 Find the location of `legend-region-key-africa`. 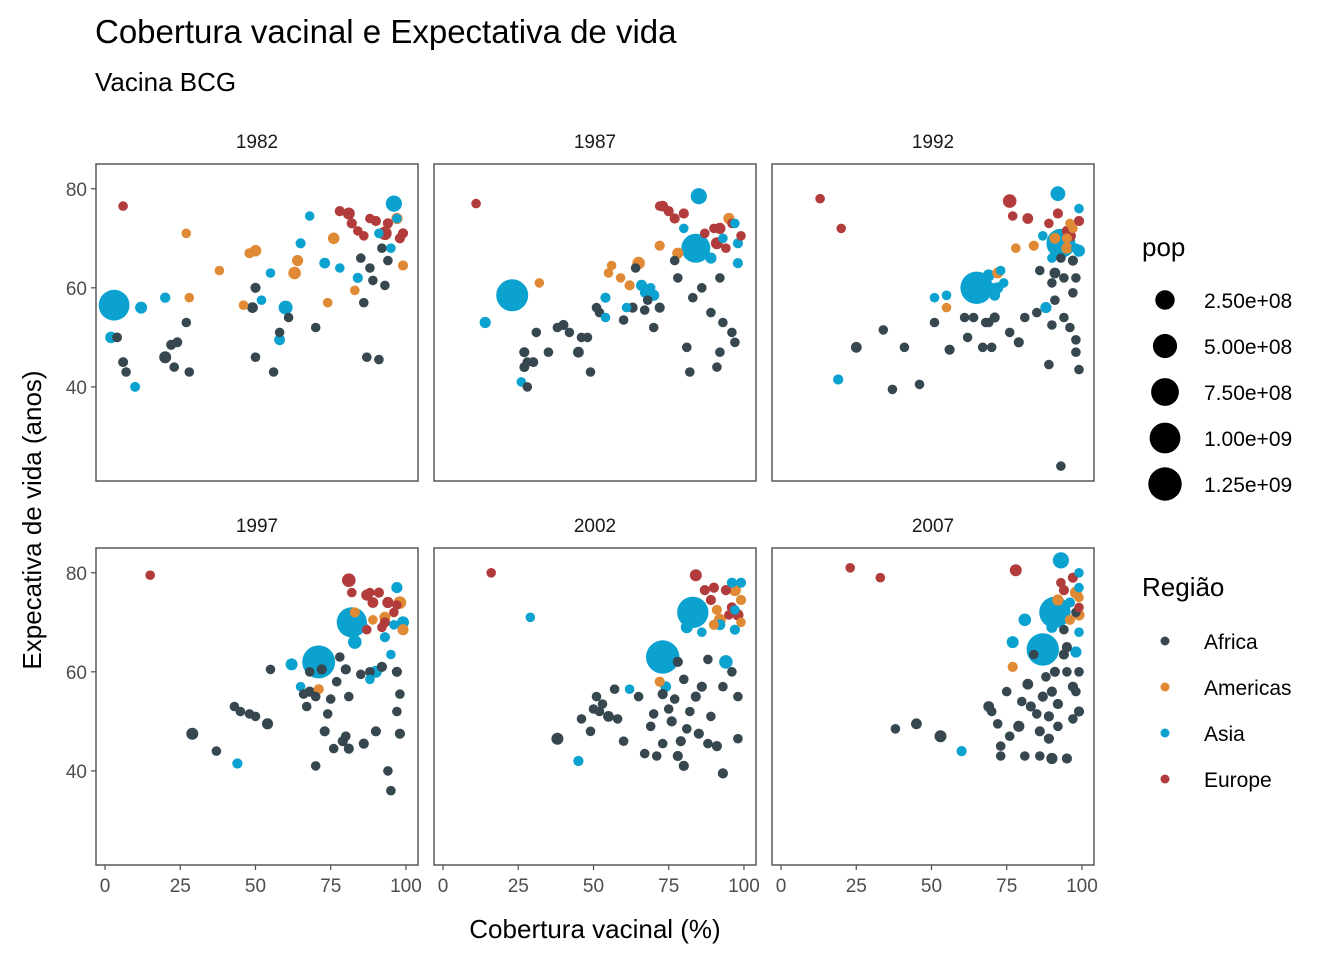

legend-region-key-africa is located at coordinates (1165, 641).